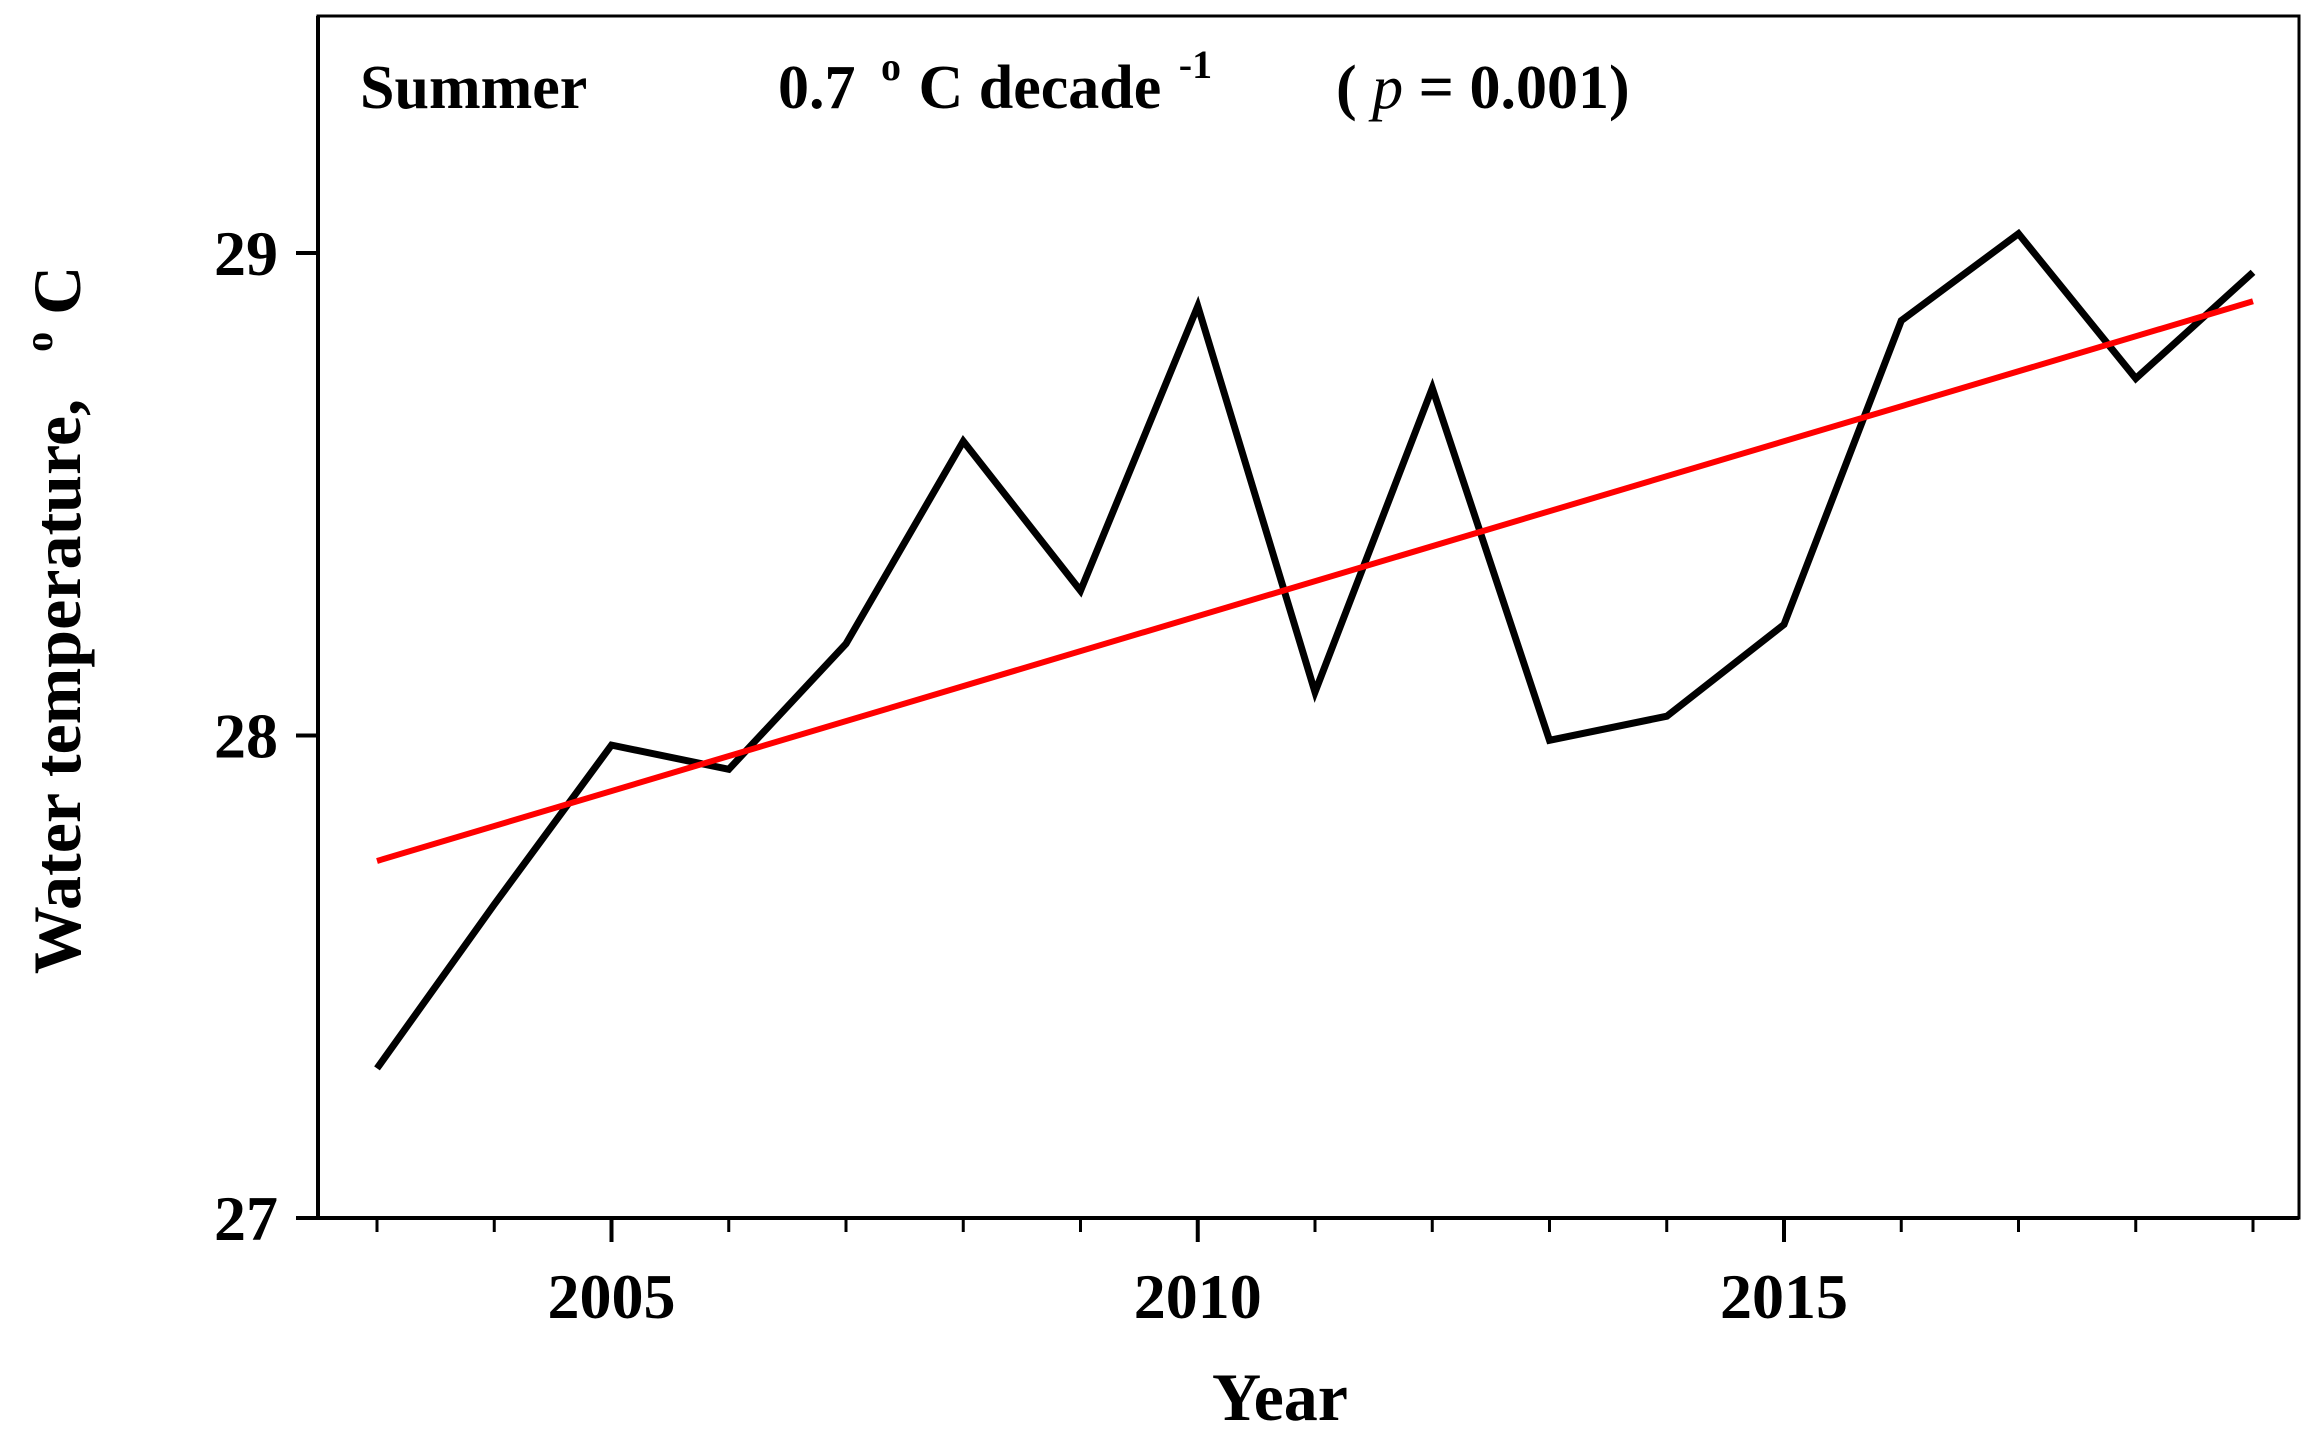  I want to click on y-tick-label-28: 28, so click(246, 736).